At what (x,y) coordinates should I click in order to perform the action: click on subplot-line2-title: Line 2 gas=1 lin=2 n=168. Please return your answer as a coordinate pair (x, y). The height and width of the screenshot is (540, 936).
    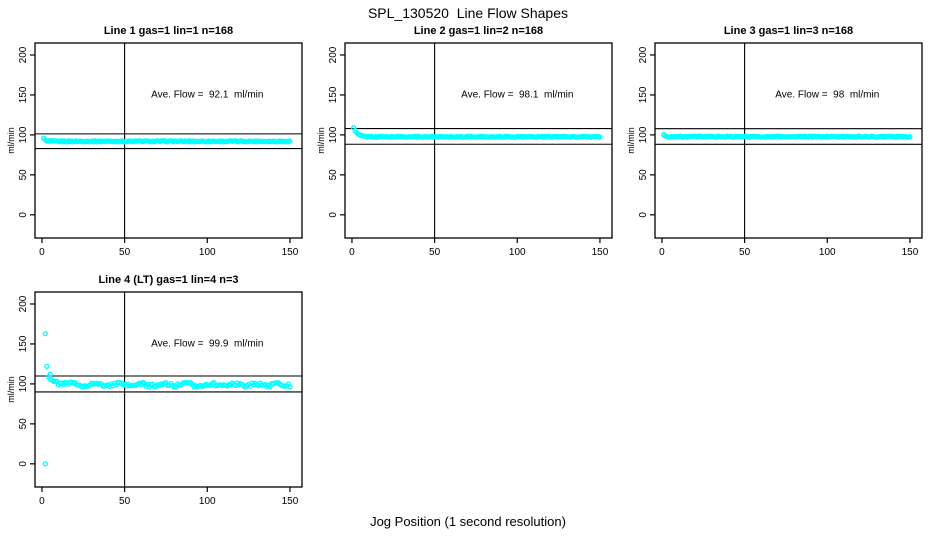
    Looking at the image, I should click on (478, 31).